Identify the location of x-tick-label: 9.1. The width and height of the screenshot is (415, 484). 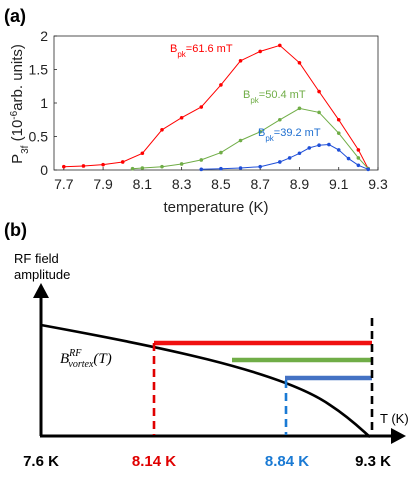
(339, 184).